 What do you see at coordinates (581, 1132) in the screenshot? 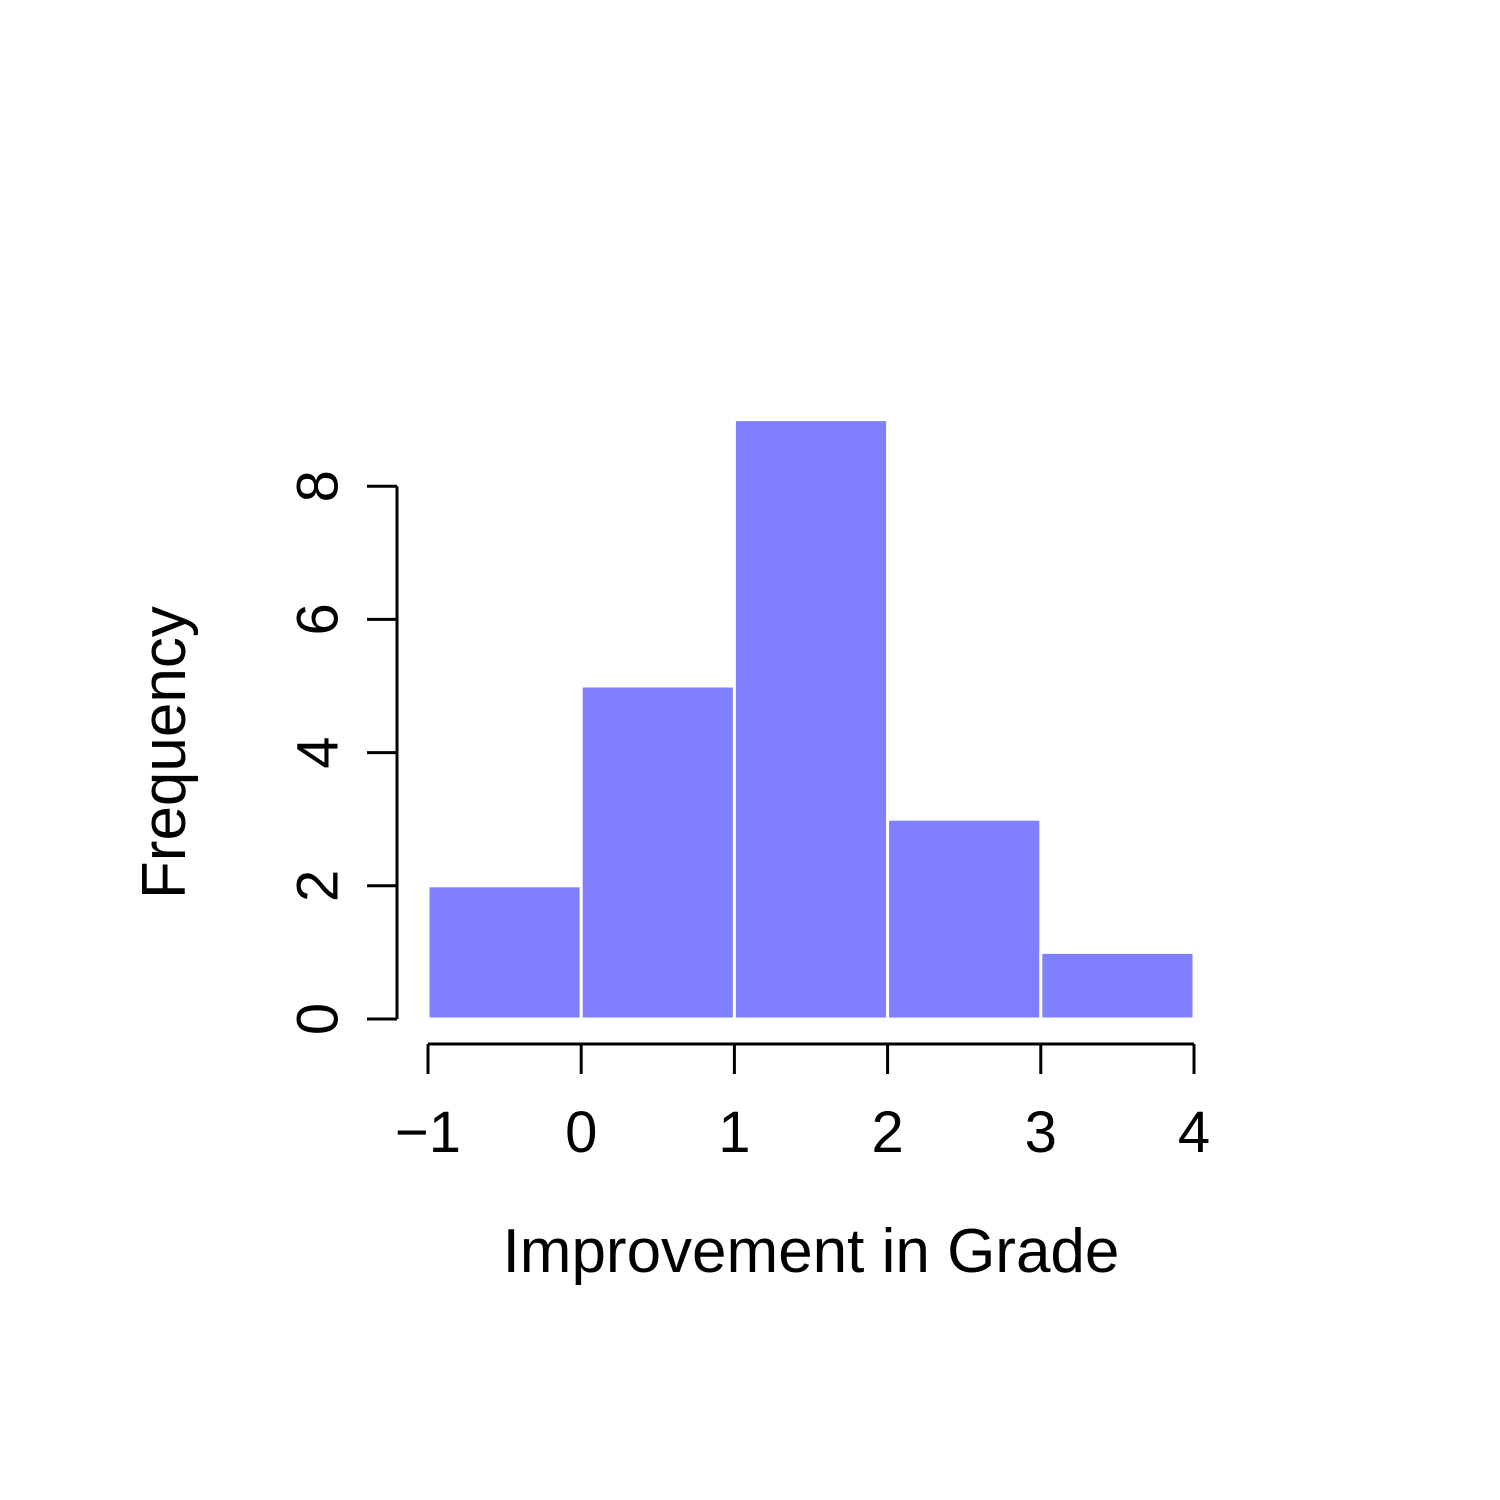
I see `x-tick-label: 0` at bounding box center [581, 1132].